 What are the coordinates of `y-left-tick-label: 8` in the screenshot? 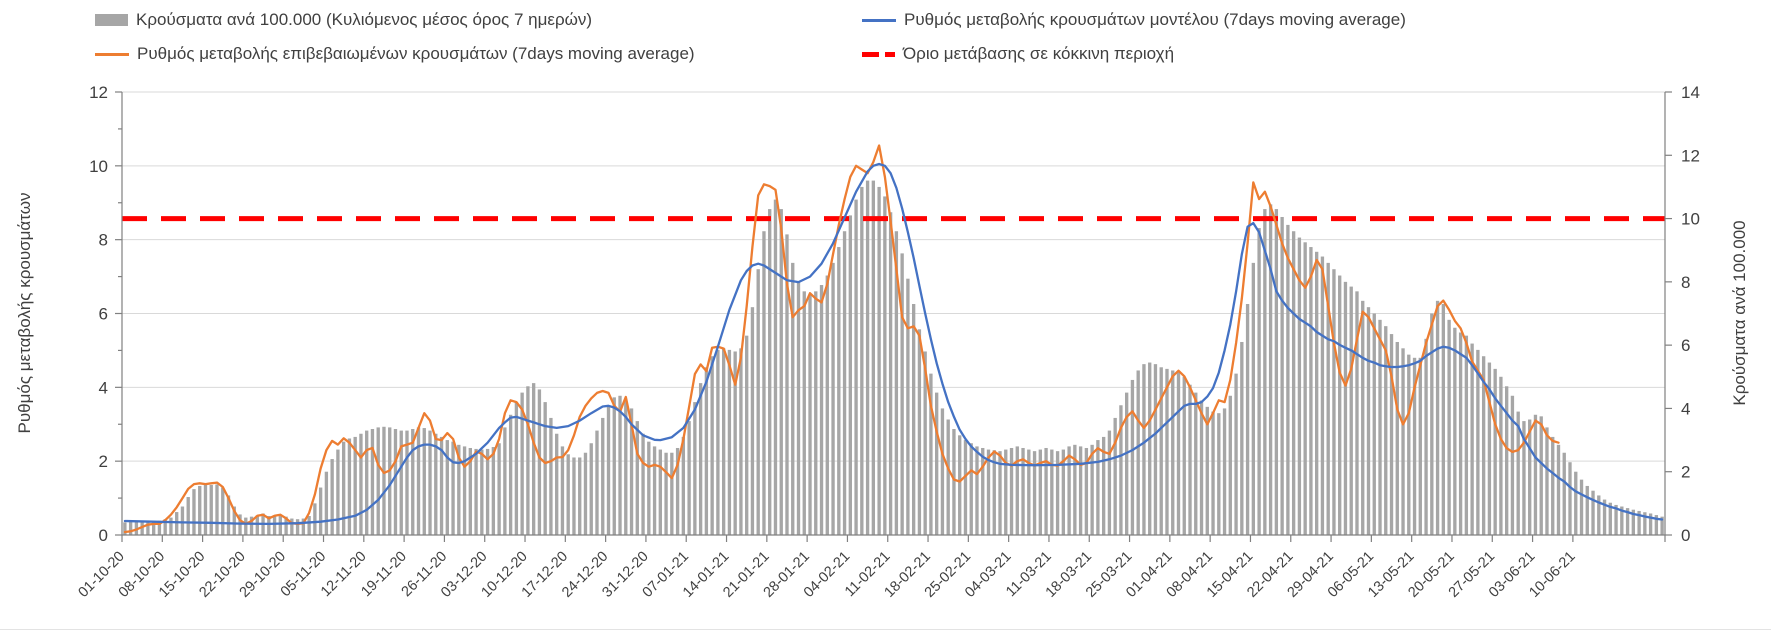 It's located at (103, 240).